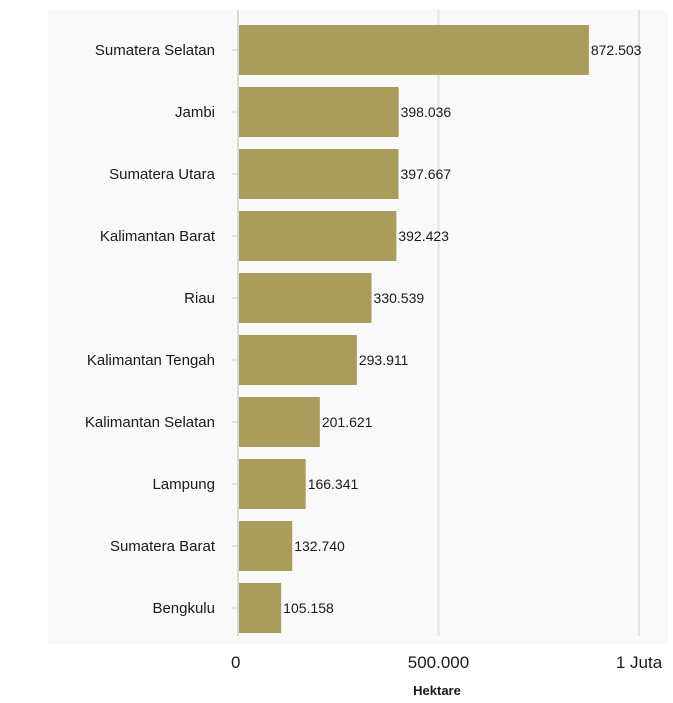  Describe the element at coordinates (162, 174) in the screenshot. I see `category-label: Sumatera Utara` at that location.